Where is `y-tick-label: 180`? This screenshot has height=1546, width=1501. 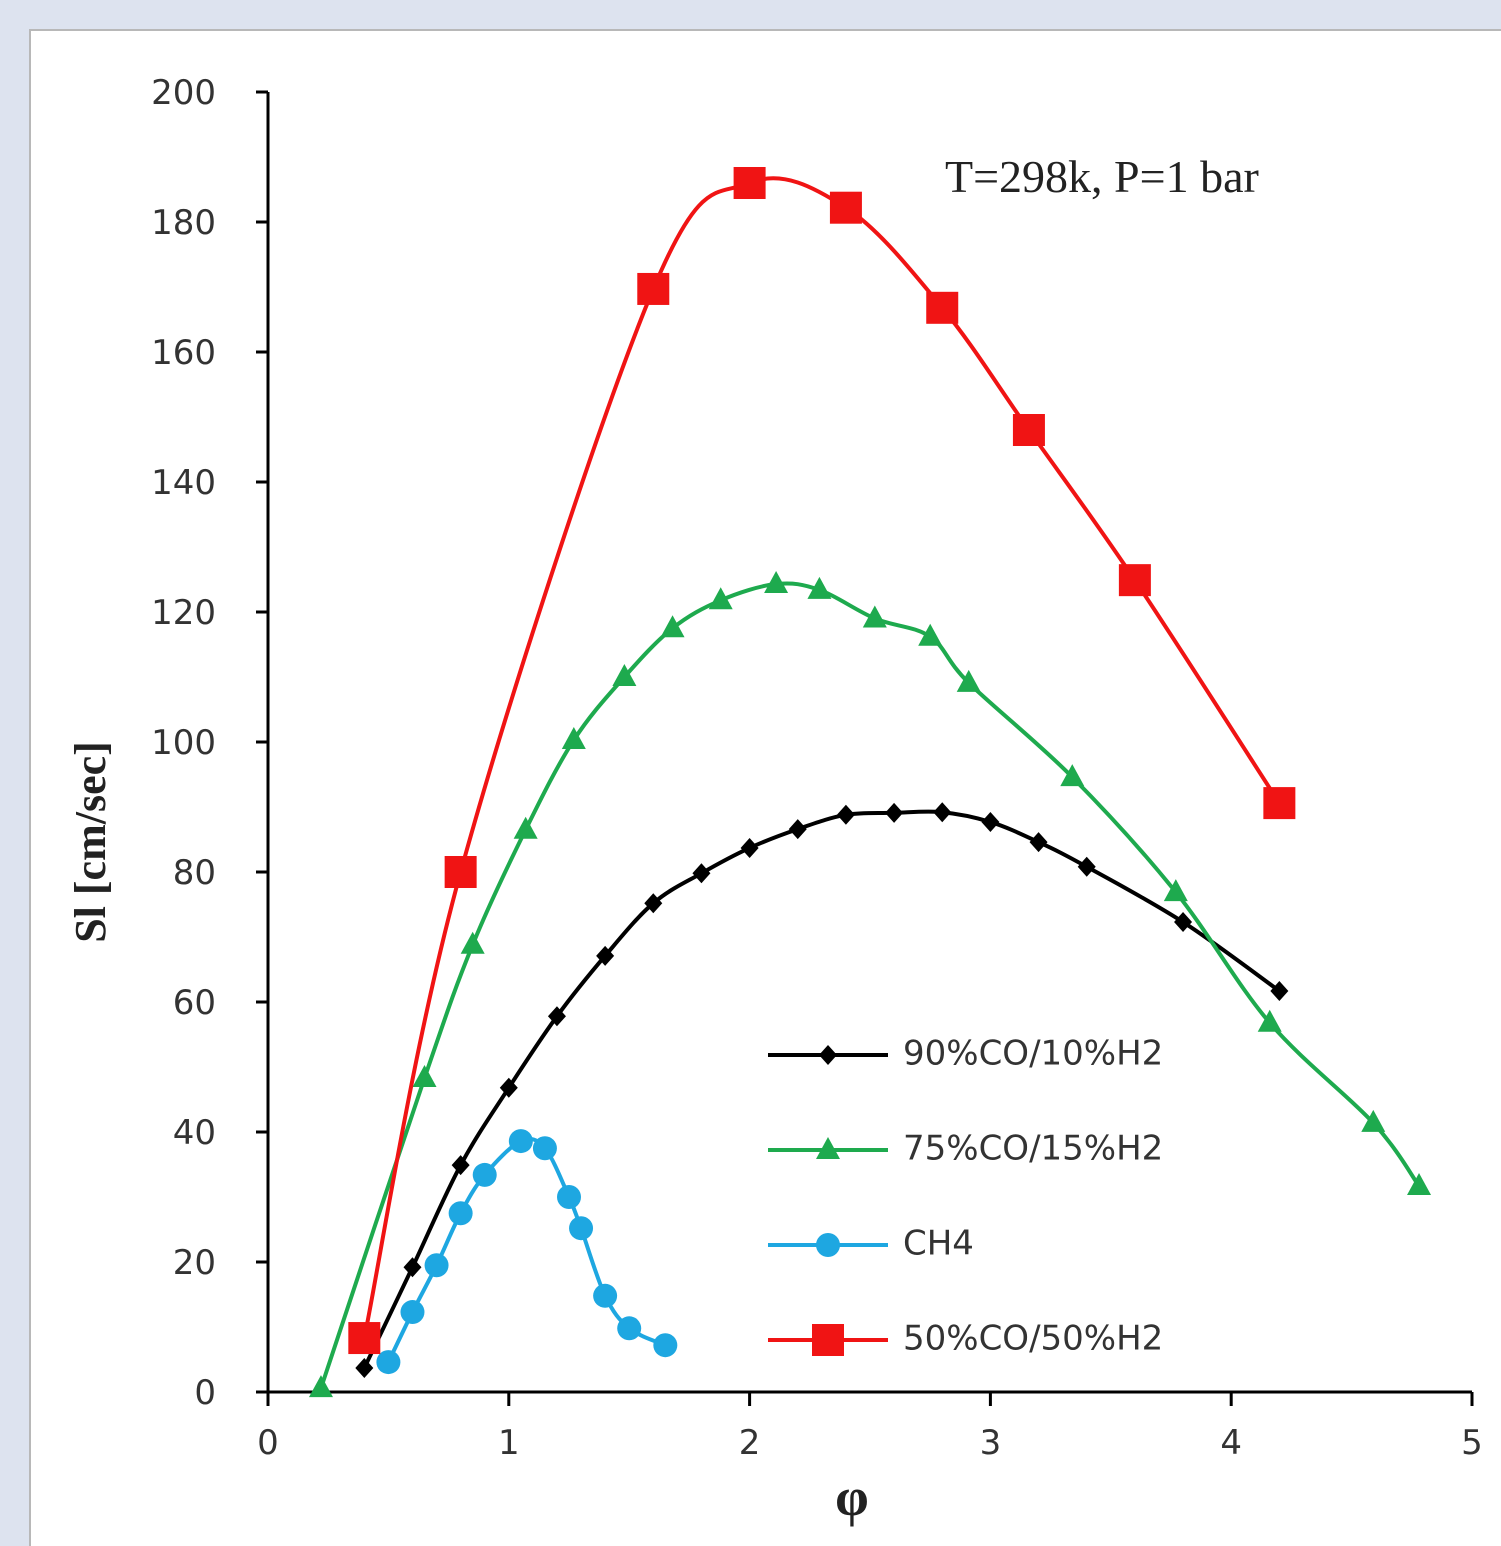 y-tick-label: 180 is located at coordinates (183, 223).